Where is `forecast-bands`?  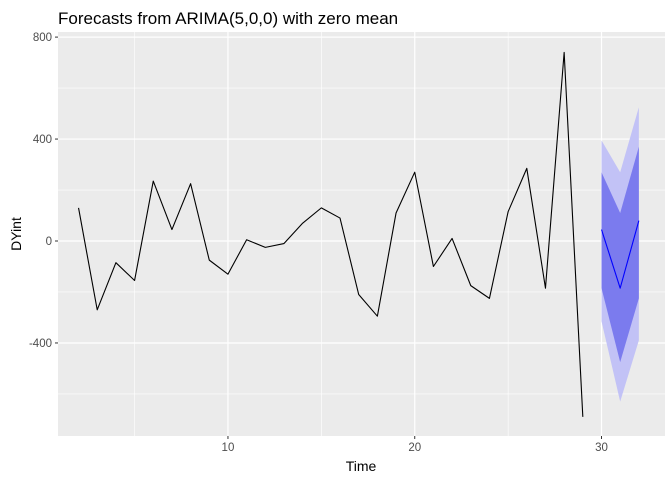
forecast-bands is located at coordinates (620, 254).